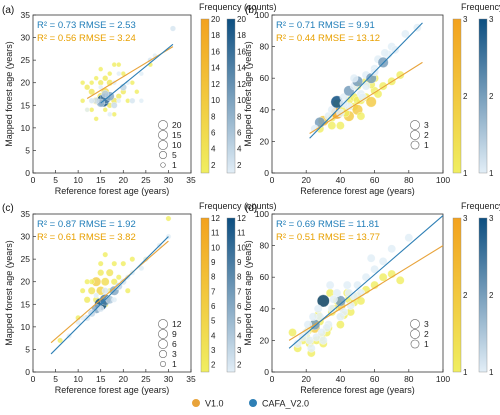 Image resolution: width=500 pixels, height=415 pixels. I want to click on colorbar-v1-tick: 20, so click(215, 19).